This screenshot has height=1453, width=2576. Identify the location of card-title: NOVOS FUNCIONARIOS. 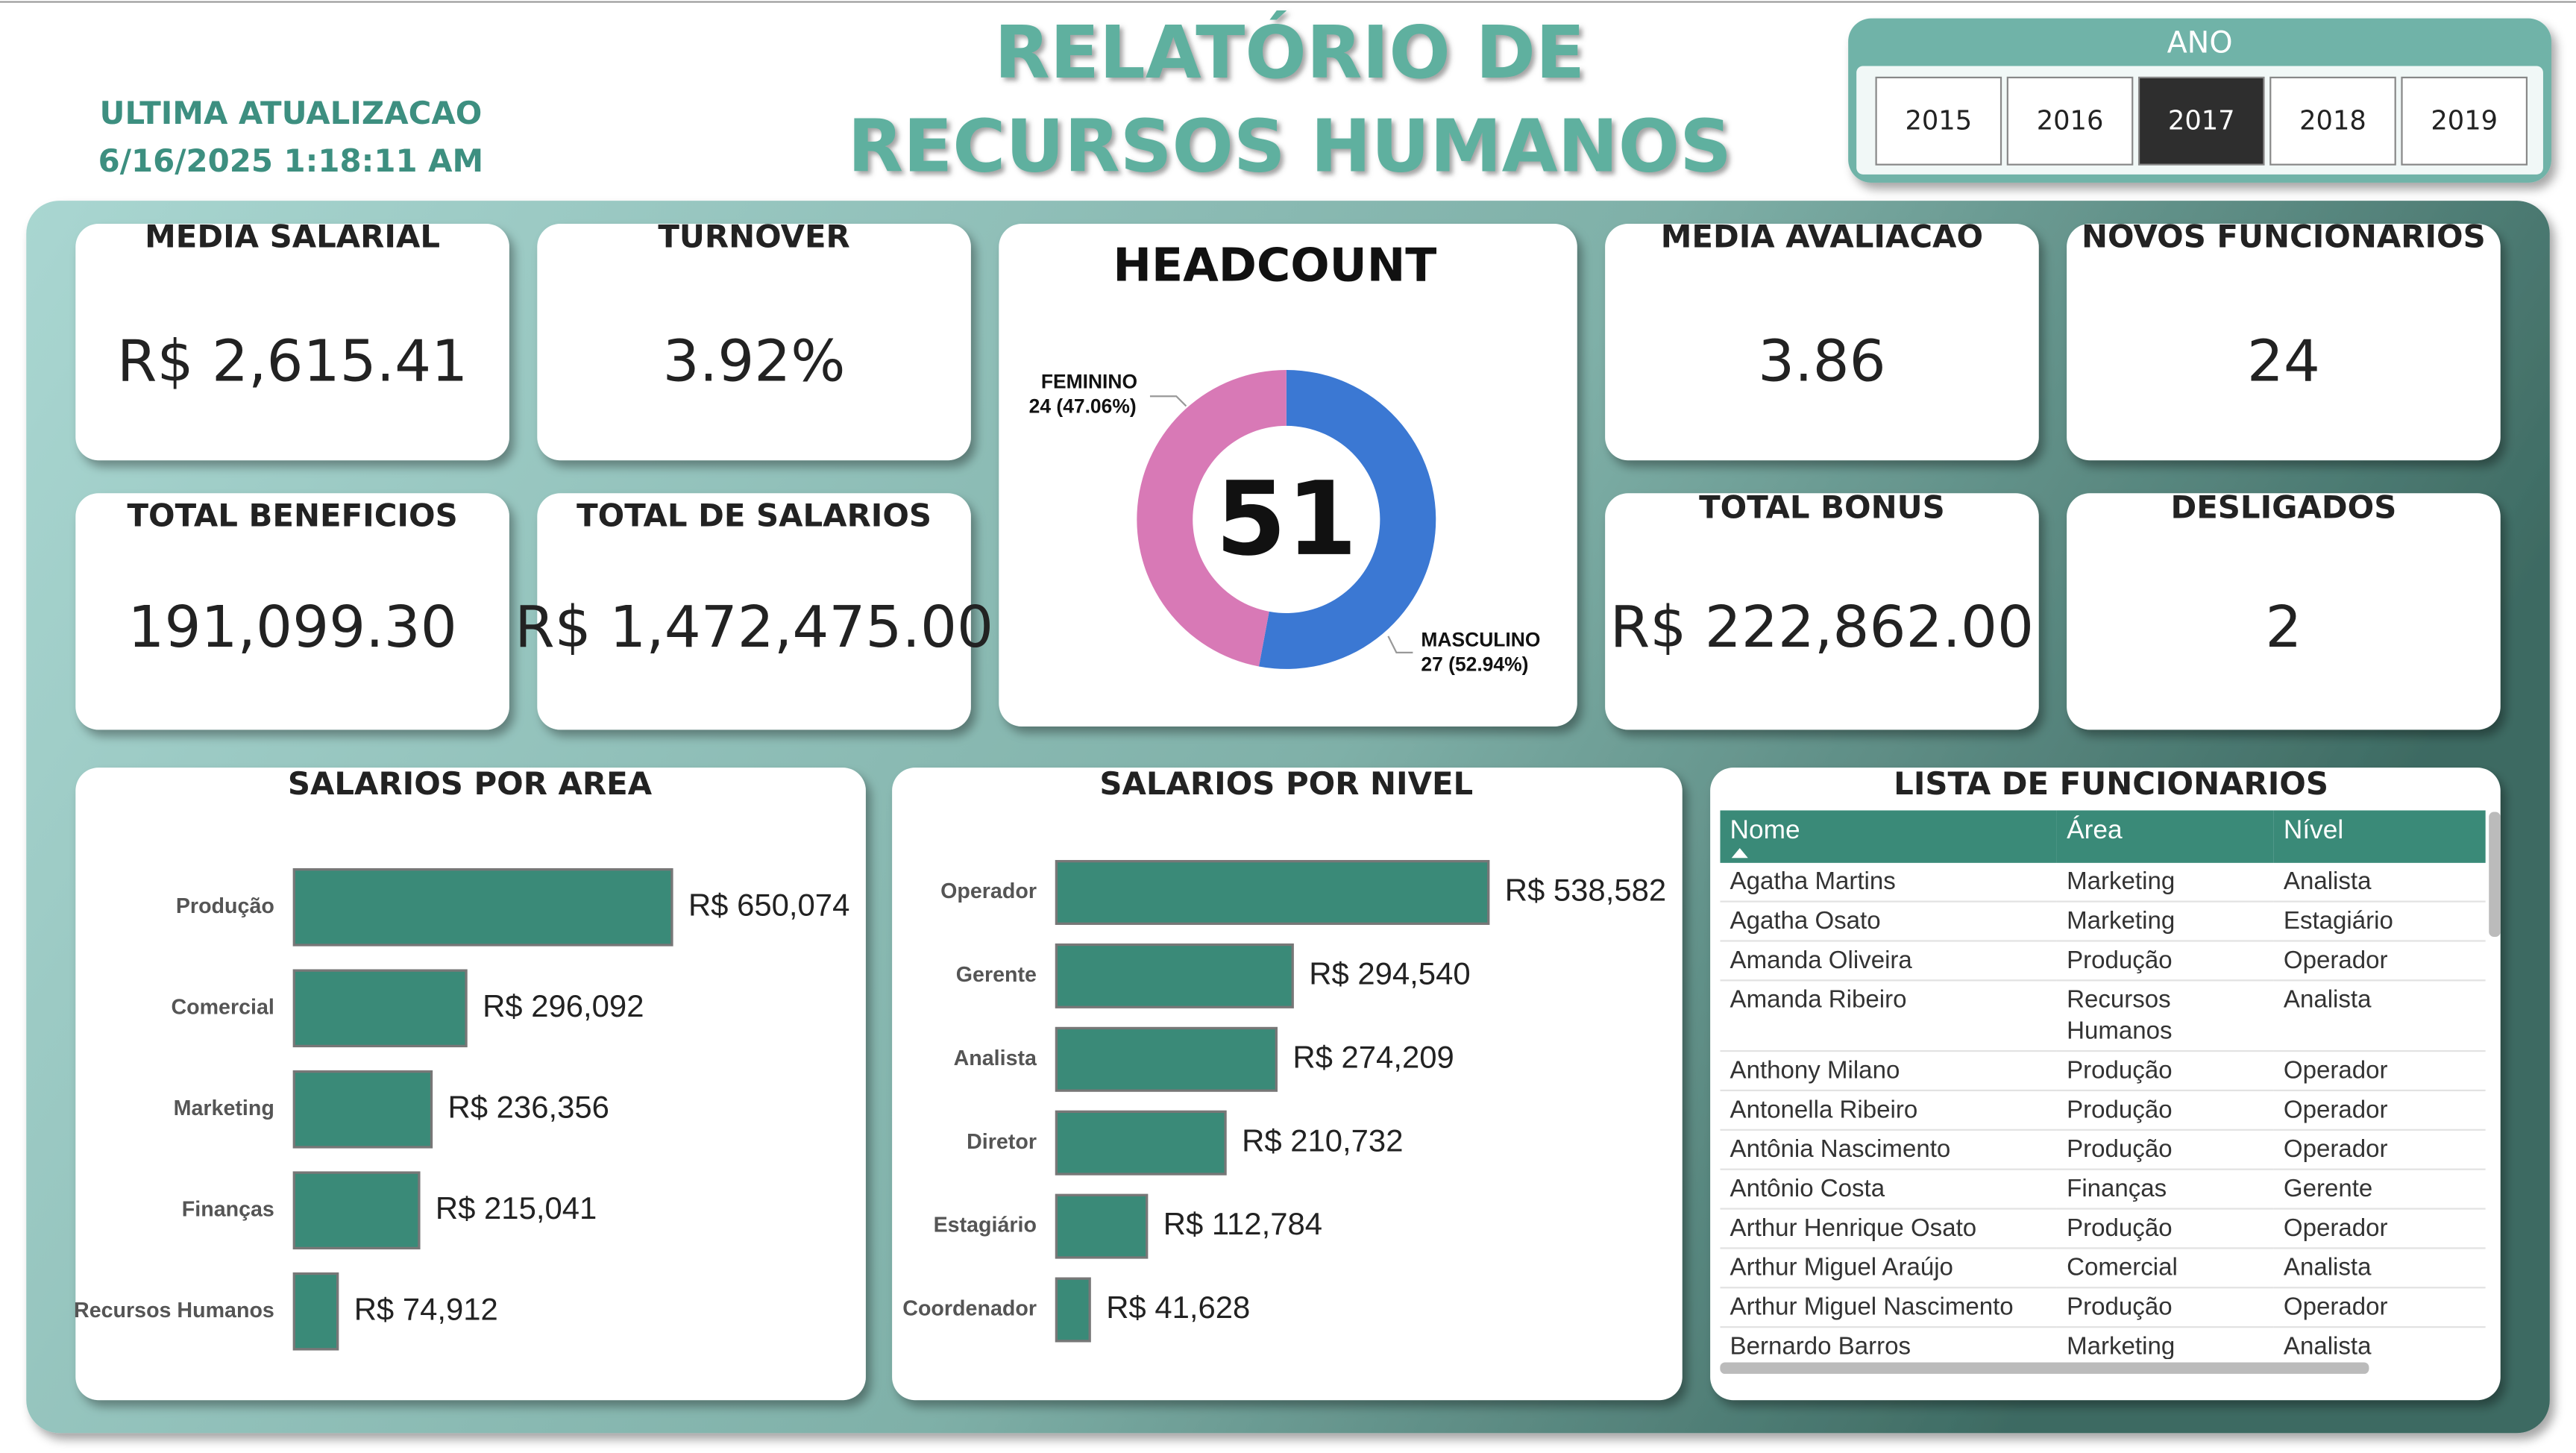
(2284, 236).